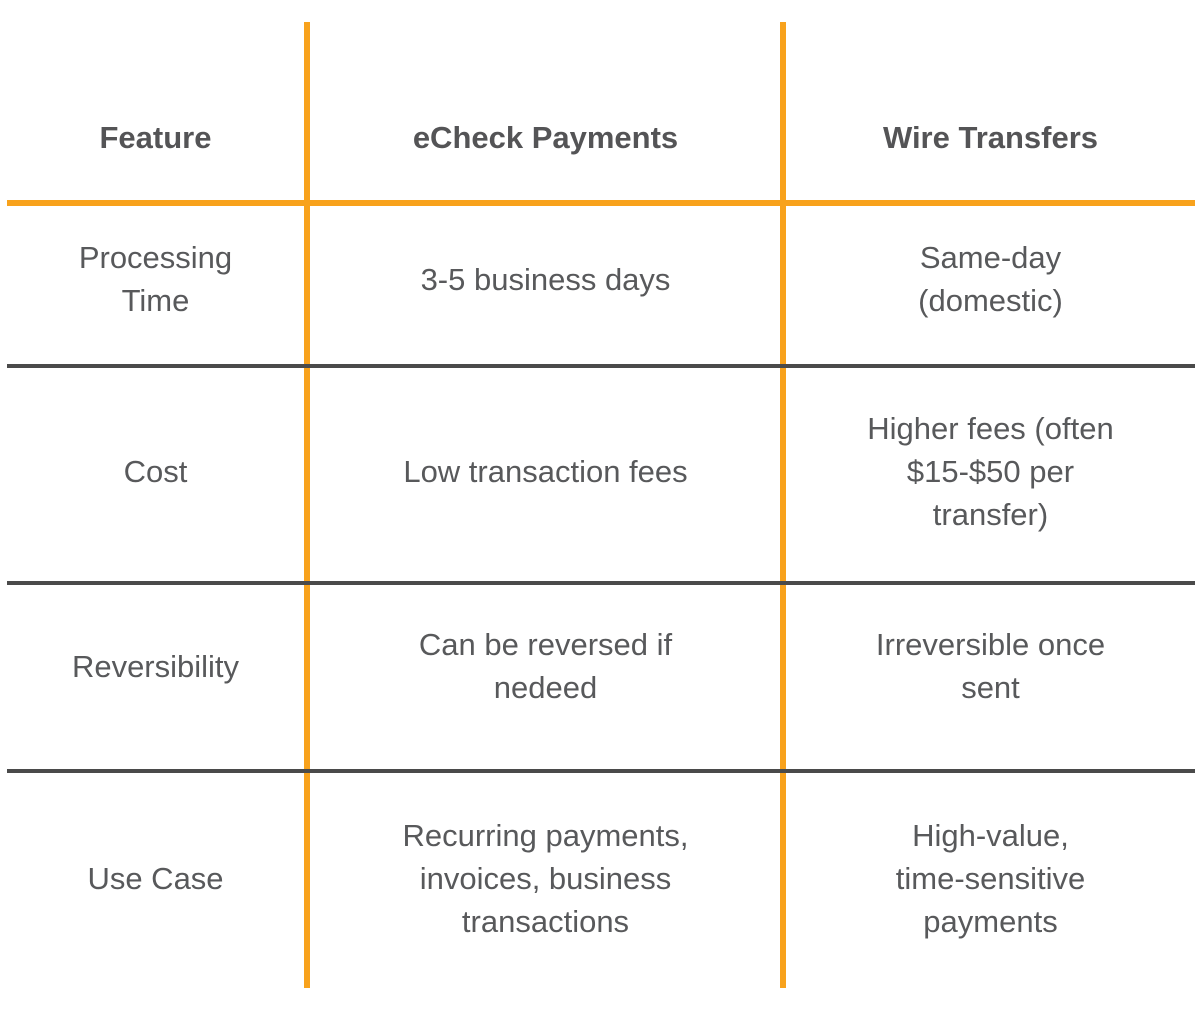 The height and width of the screenshot is (1012, 1201). Describe the element at coordinates (545, 666) in the screenshot. I see `cell-reversibility-echeck: Can be reversed if nedeed` at that location.